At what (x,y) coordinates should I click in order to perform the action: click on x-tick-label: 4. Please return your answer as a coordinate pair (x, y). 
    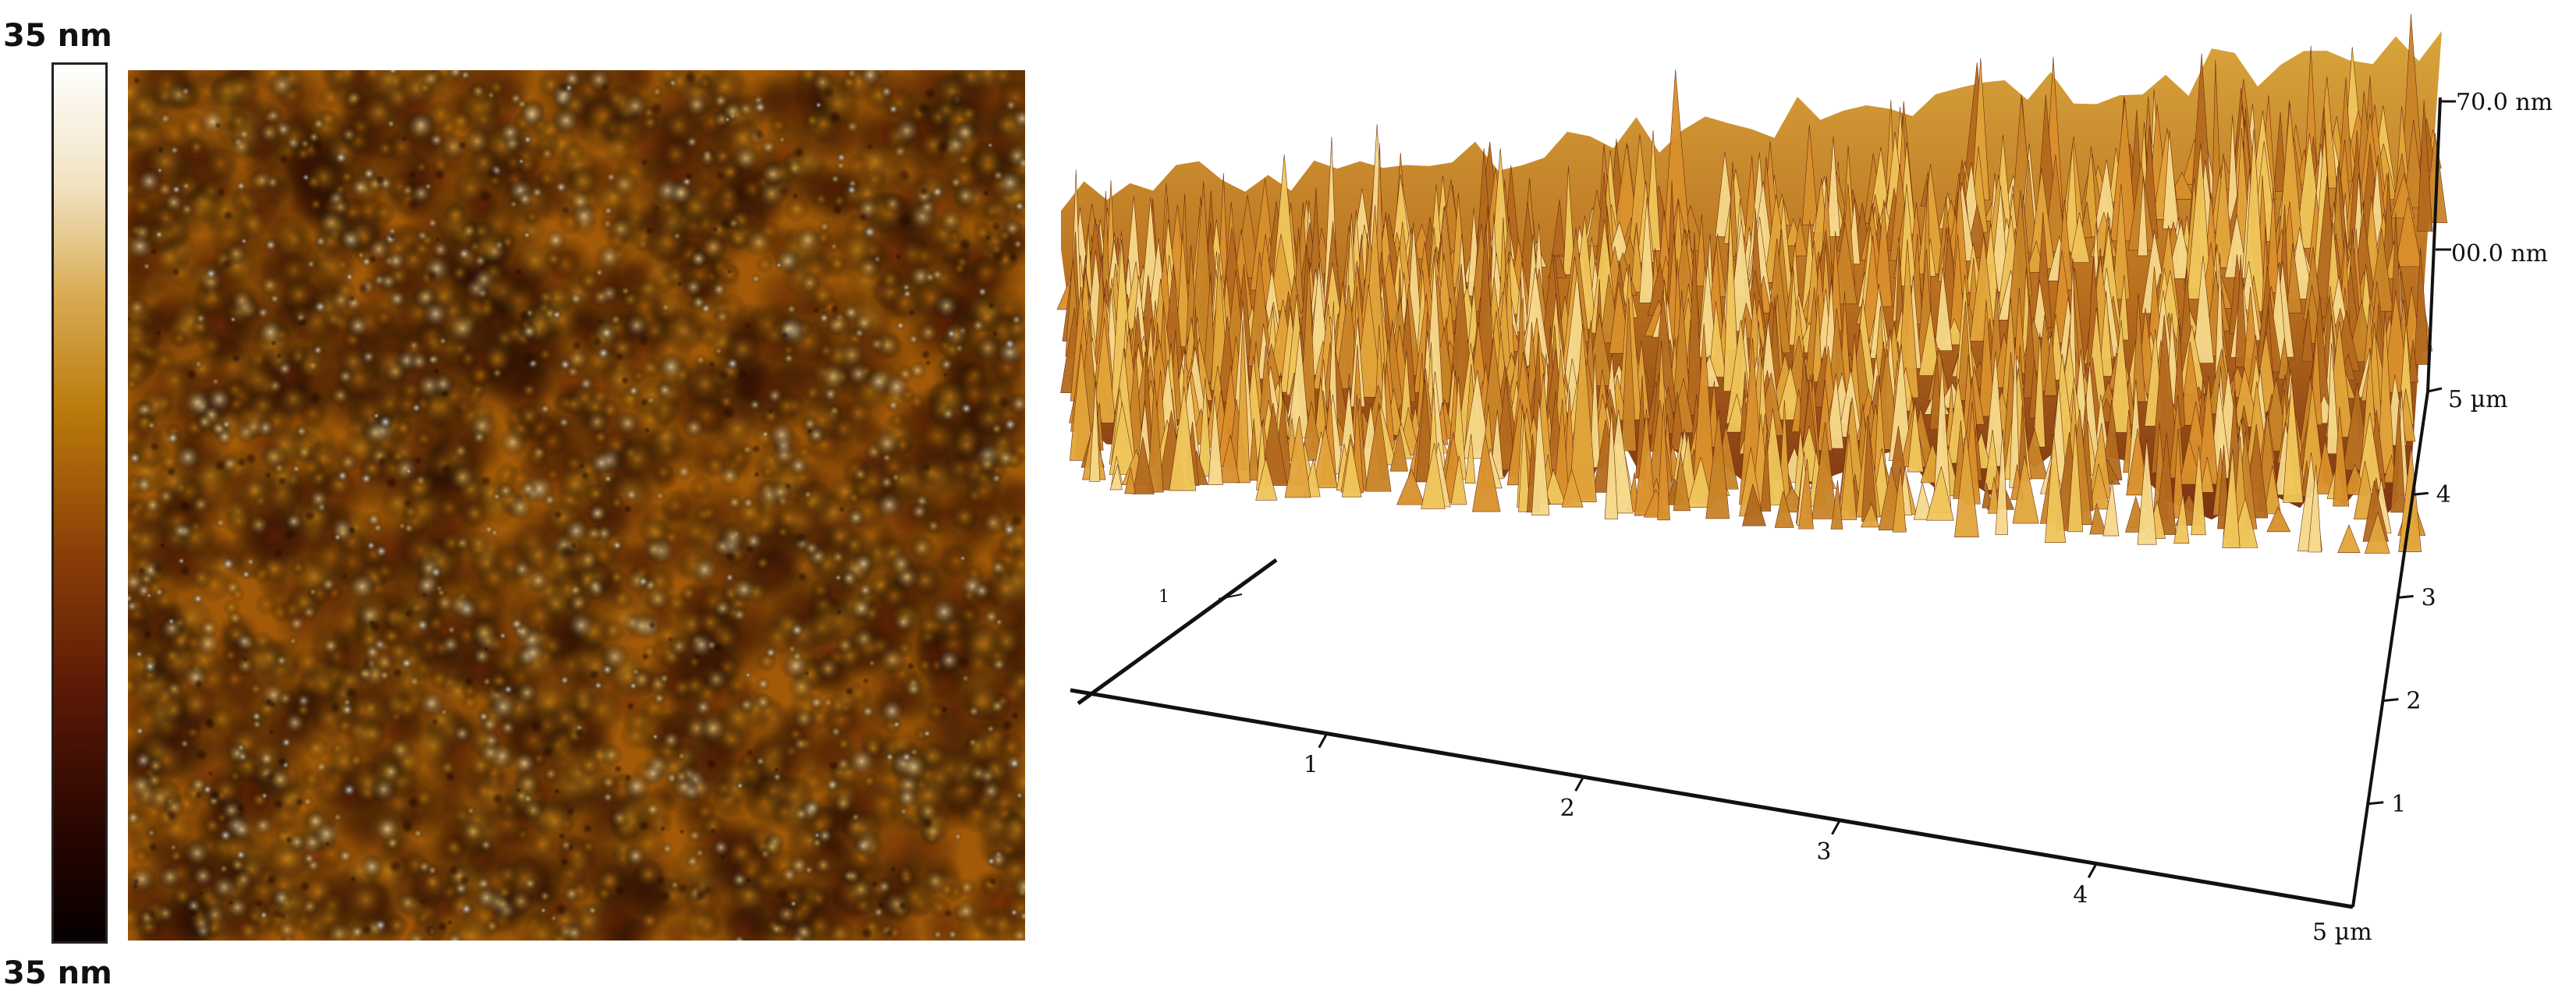
    Looking at the image, I should click on (2080, 895).